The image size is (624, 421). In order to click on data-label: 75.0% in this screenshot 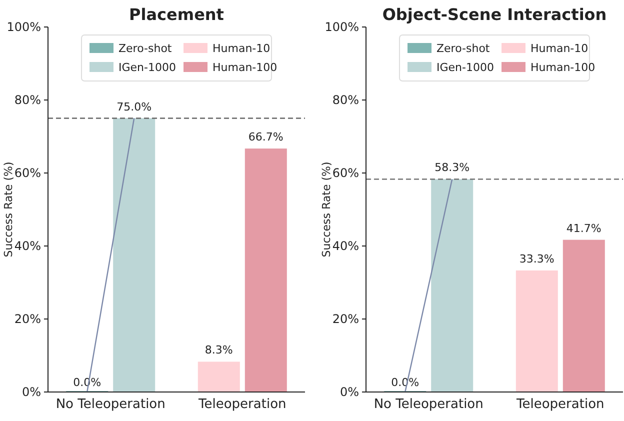, I will do `click(134, 107)`.